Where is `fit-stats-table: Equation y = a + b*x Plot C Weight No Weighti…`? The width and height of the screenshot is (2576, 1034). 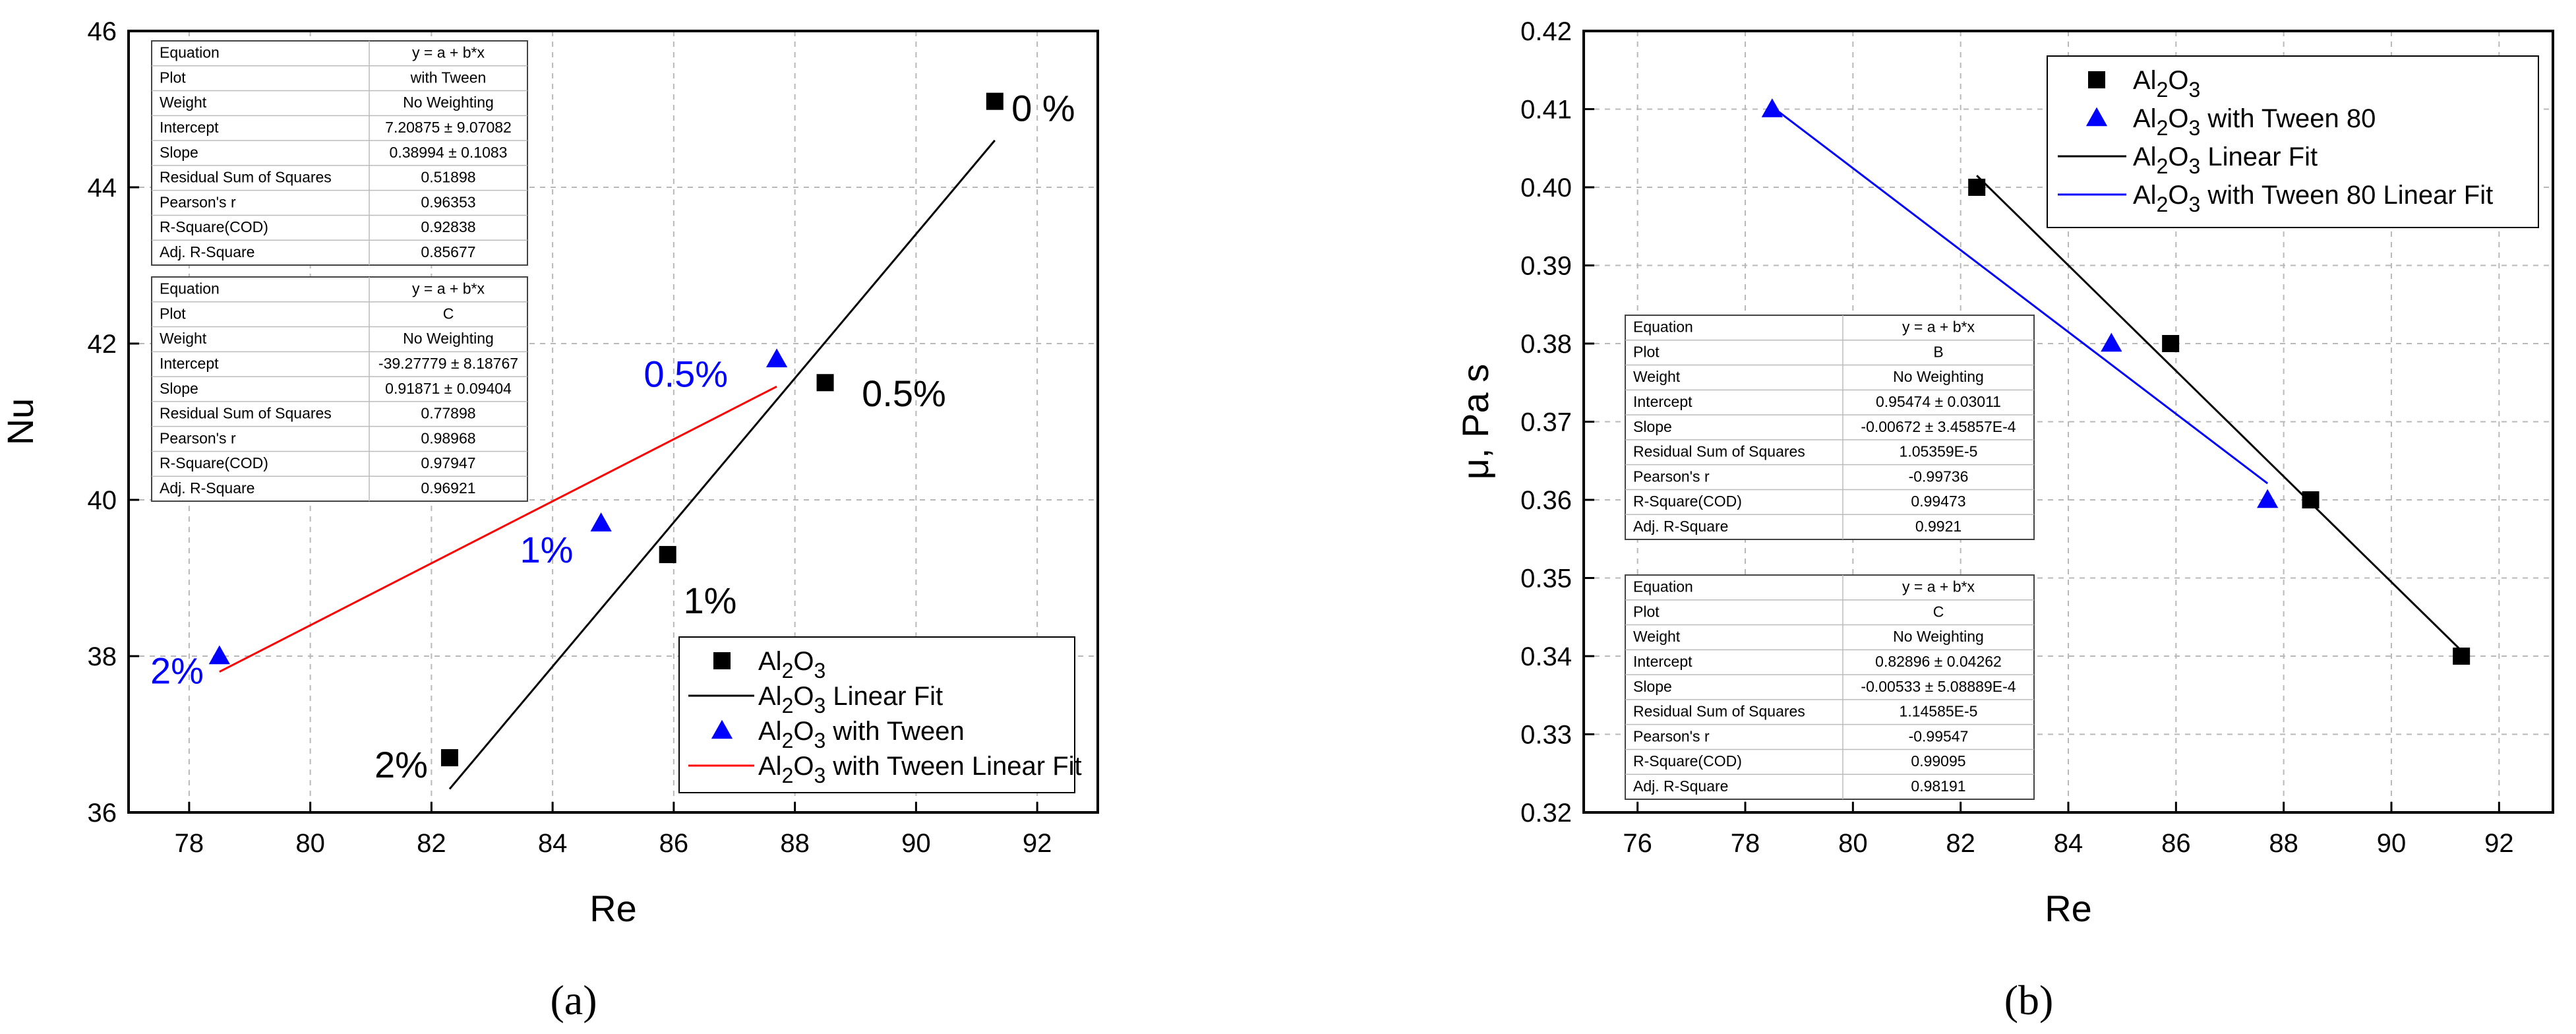
fit-stats-table: Equation y = a + b*x Plot C Weight No Weighti… is located at coordinates (1830, 687).